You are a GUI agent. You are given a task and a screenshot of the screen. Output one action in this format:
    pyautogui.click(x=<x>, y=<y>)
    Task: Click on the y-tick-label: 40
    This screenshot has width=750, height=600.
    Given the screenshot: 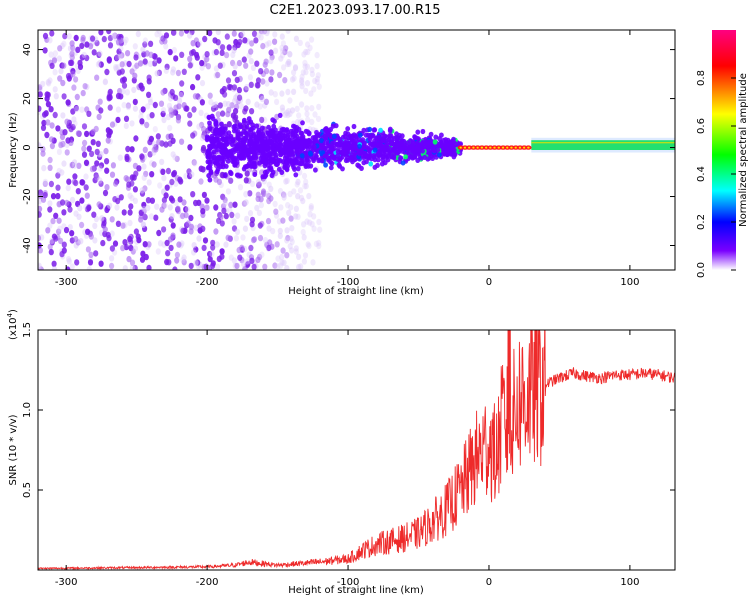 What is the action you would take?
    pyautogui.click(x=27, y=49)
    